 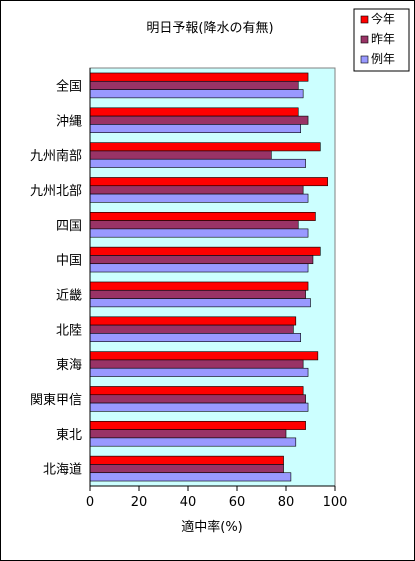 I want to click on x-tick-label: 20, so click(x=139, y=502).